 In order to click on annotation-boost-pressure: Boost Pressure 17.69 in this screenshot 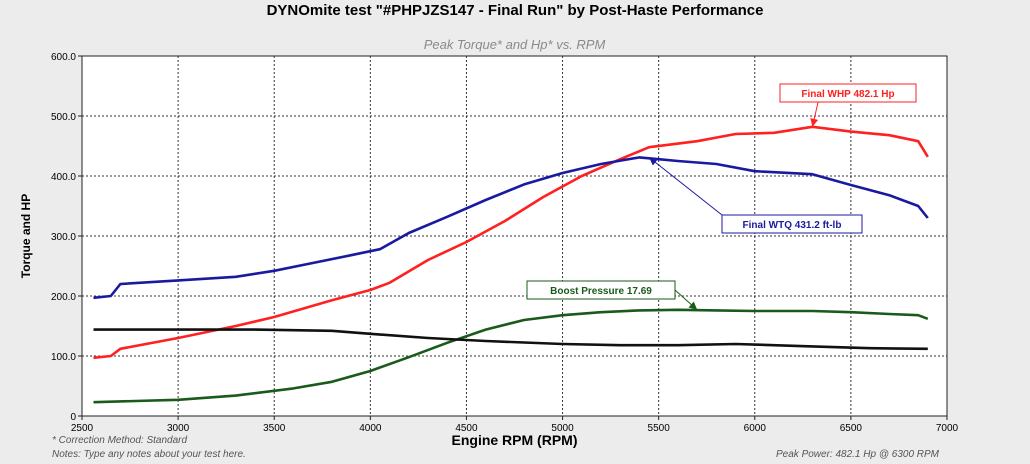, I will do `click(612, 295)`.